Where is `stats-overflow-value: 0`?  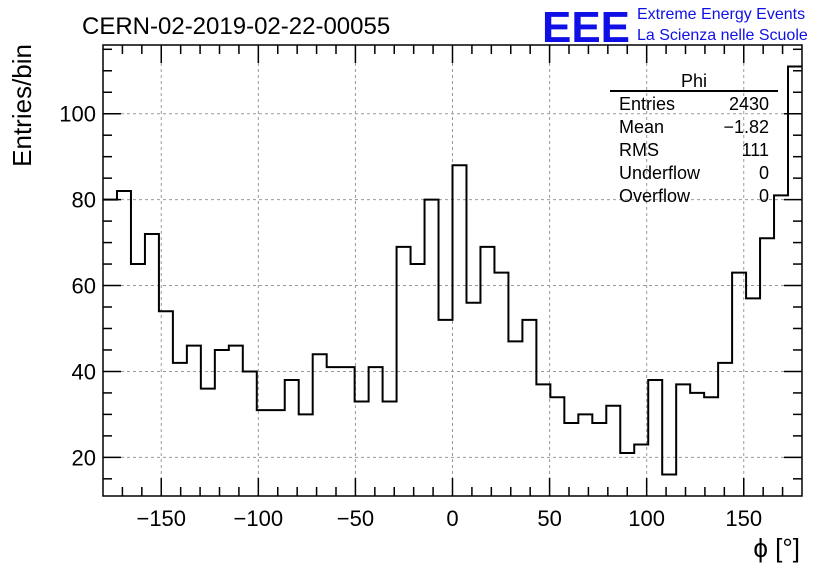 stats-overflow-value: 0 is located at coordinates (764, 196).